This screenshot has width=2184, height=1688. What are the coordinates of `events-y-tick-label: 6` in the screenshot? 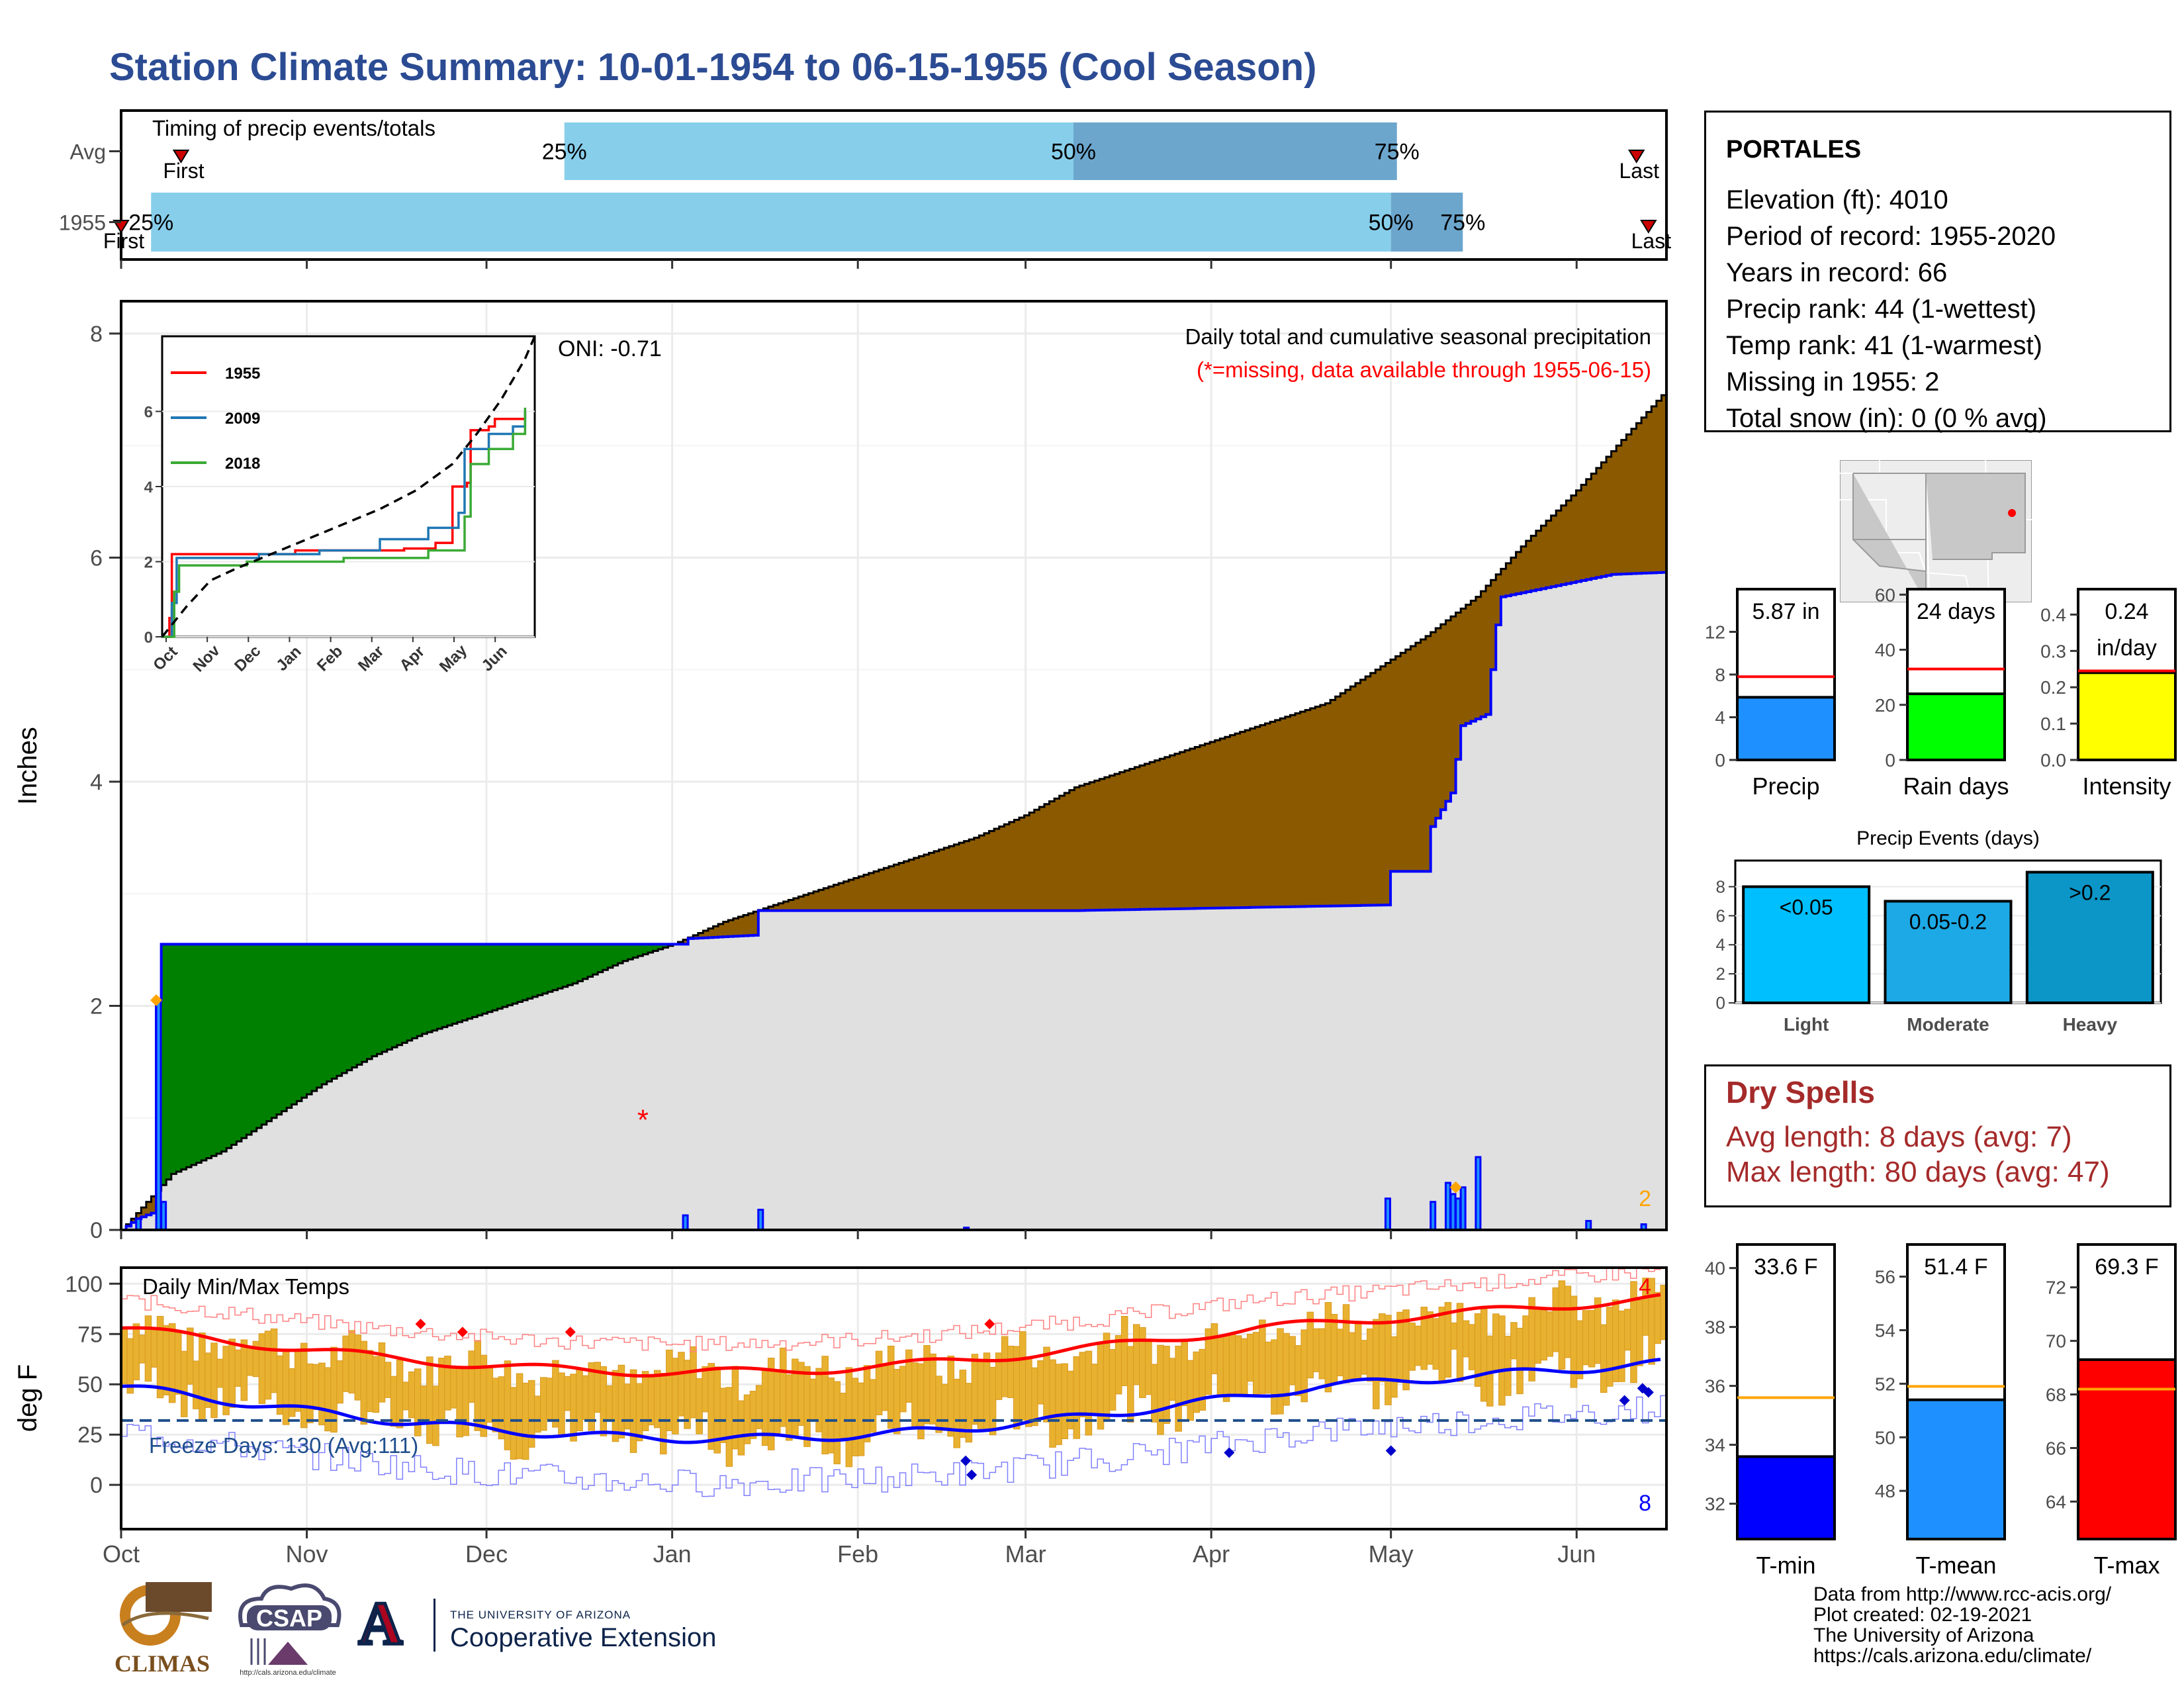 It's located at (1720, 915).